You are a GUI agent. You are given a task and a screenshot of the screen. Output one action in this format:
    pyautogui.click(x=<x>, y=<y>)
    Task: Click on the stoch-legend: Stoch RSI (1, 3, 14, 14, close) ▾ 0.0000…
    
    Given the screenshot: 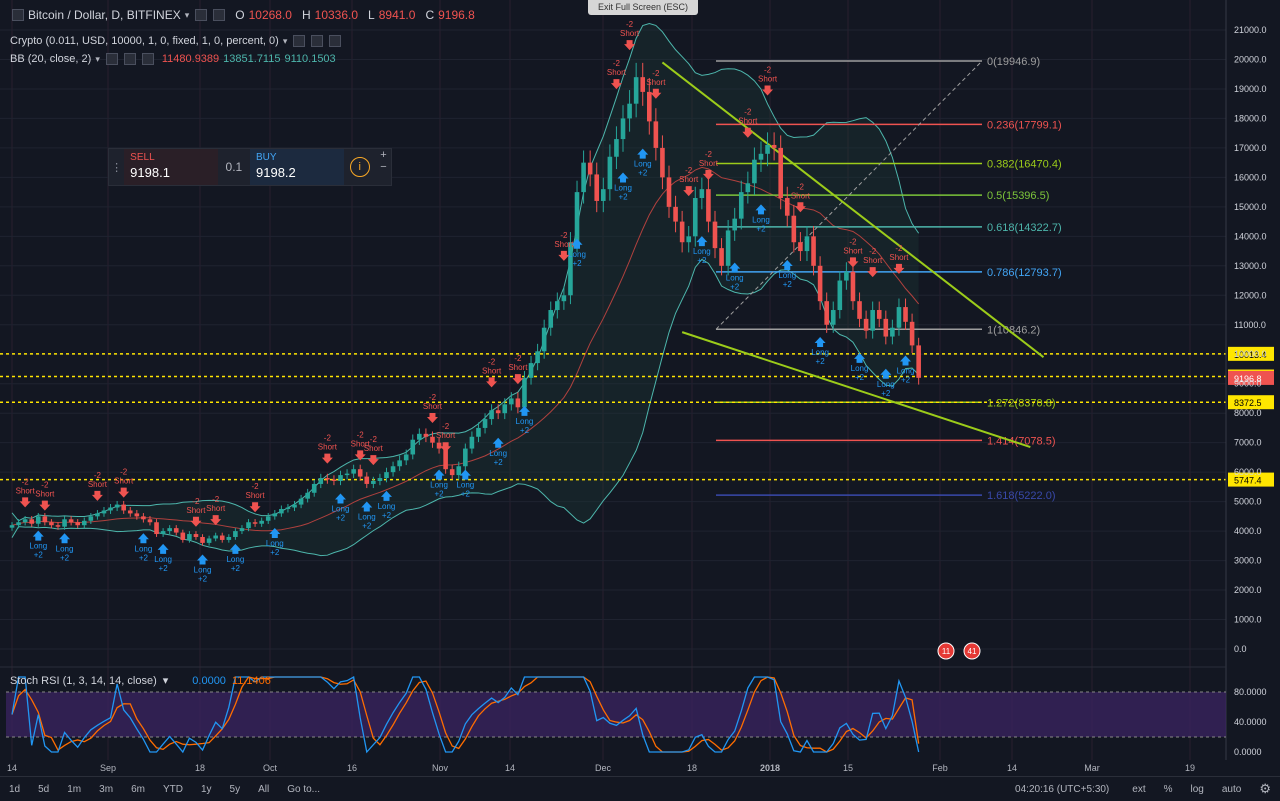 What is the action you would take?
    pyautogui.click(x=140, y=681)
    